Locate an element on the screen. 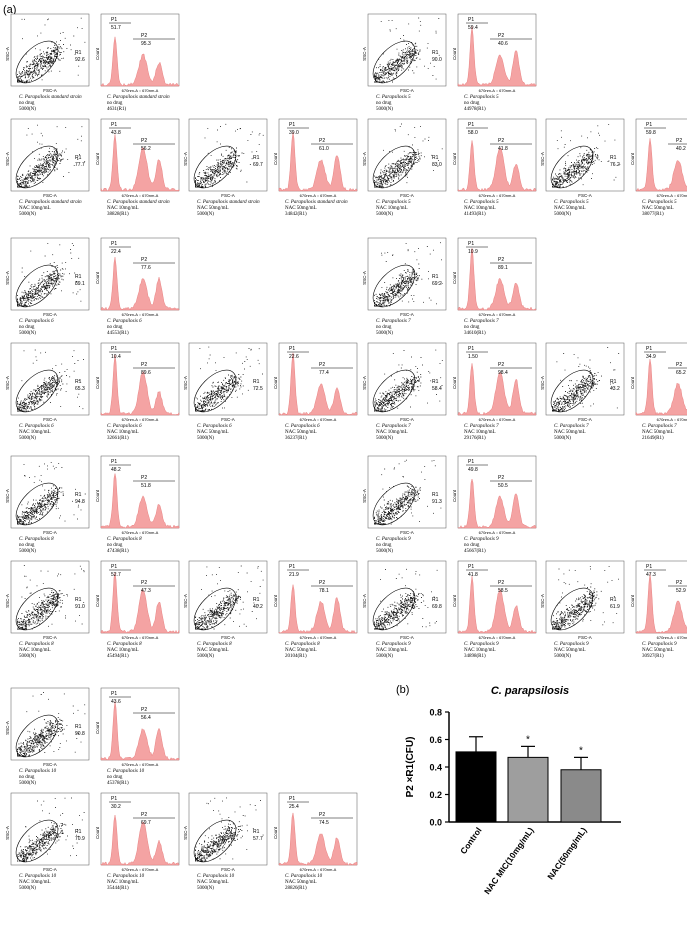  caption-count: 32661(R1) is located at coordinates (118, 438).